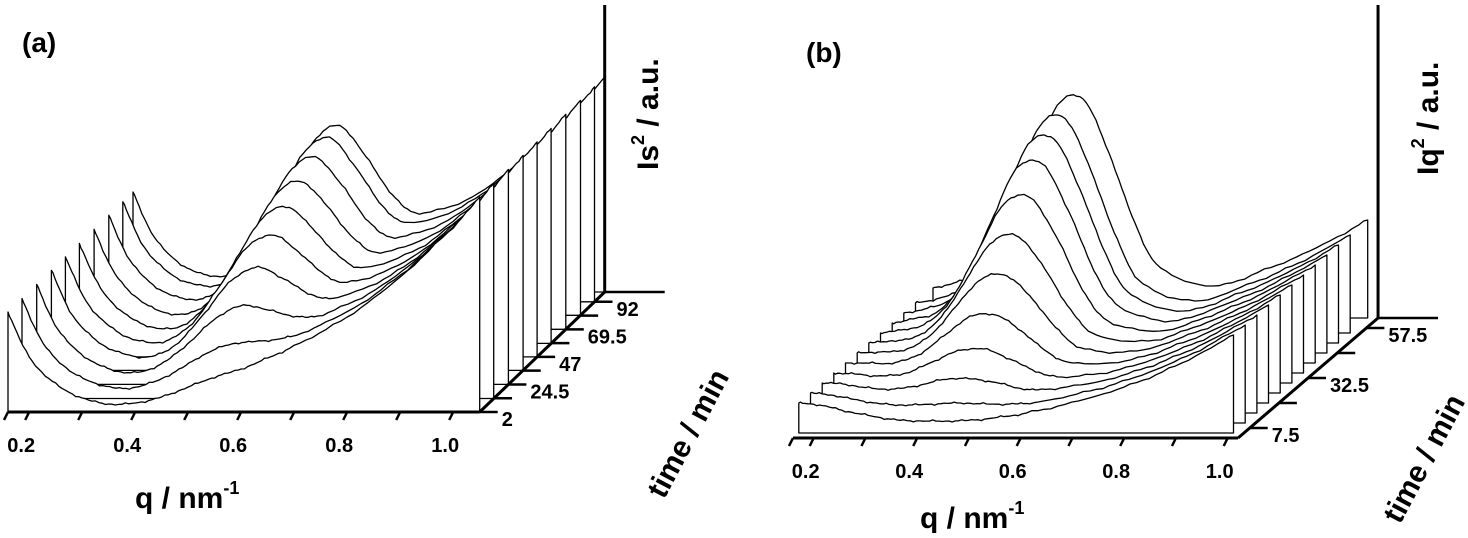  I want to click on time-tick-label: 2, so click(507, 420).